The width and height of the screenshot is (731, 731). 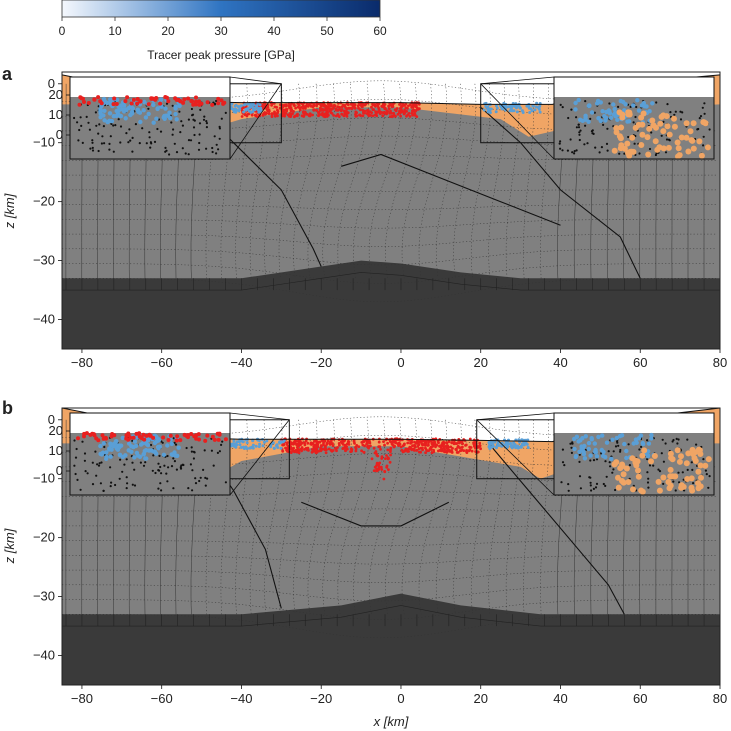 What do you see at coordinates (380, 31) in the screenshot?
I see `colorbar-tick-label: 60` at bounding box center [380, 31].